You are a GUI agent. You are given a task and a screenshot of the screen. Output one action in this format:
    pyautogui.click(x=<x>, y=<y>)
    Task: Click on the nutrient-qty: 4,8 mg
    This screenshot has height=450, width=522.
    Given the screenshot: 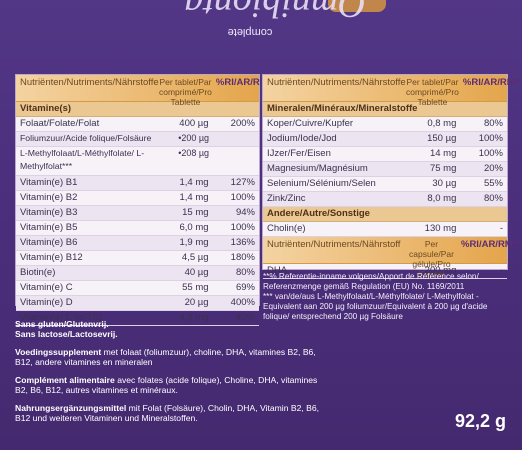 What is the action you would take?
    pyautogui.click(x=194, y=317)
    